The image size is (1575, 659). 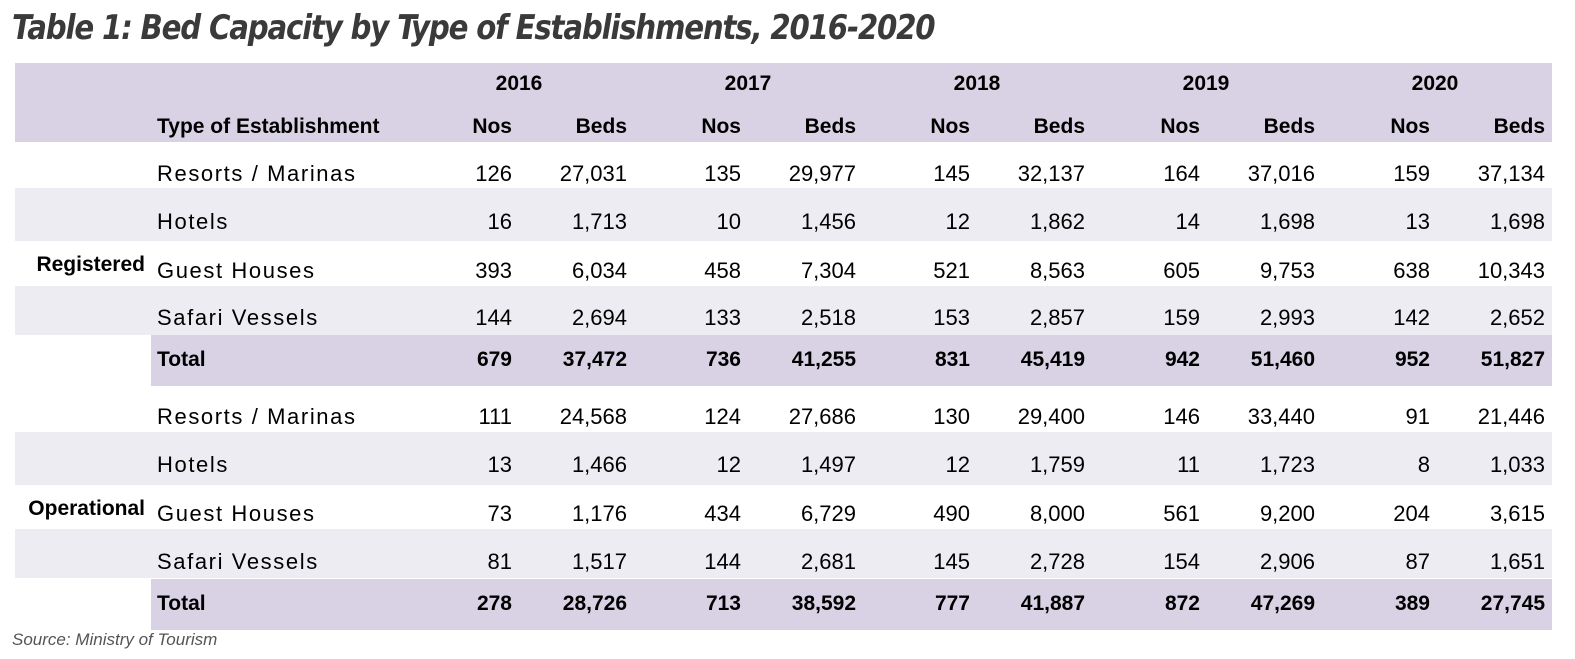 What do you see at coordinates (86, 508) in the screenshot?
I see `group-label: Operational` at bounding box center [86, 508].